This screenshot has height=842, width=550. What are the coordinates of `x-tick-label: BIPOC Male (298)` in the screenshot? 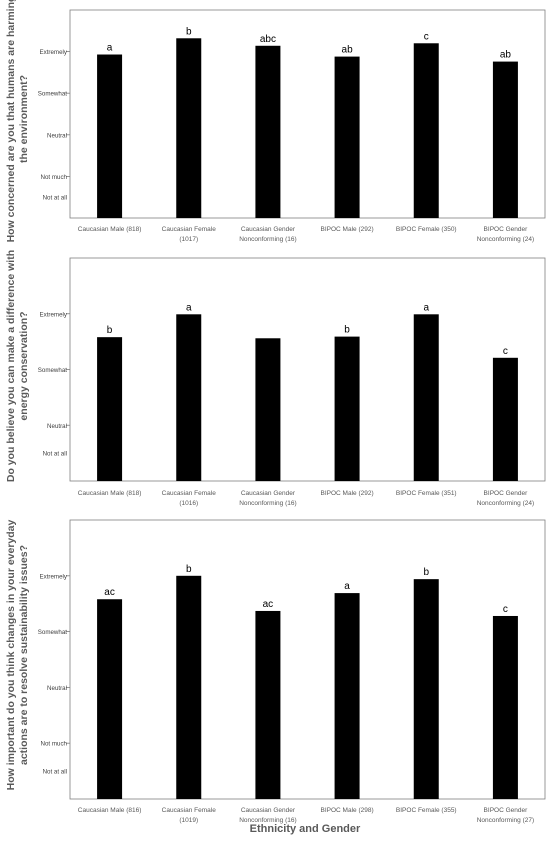 It's located at (347, 810).